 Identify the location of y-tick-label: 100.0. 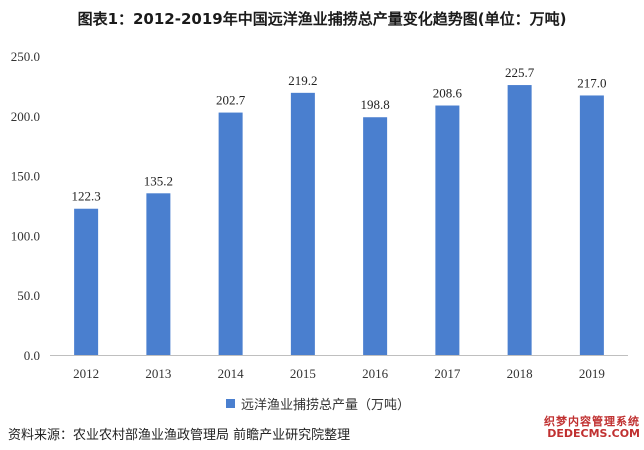
(25, 235).